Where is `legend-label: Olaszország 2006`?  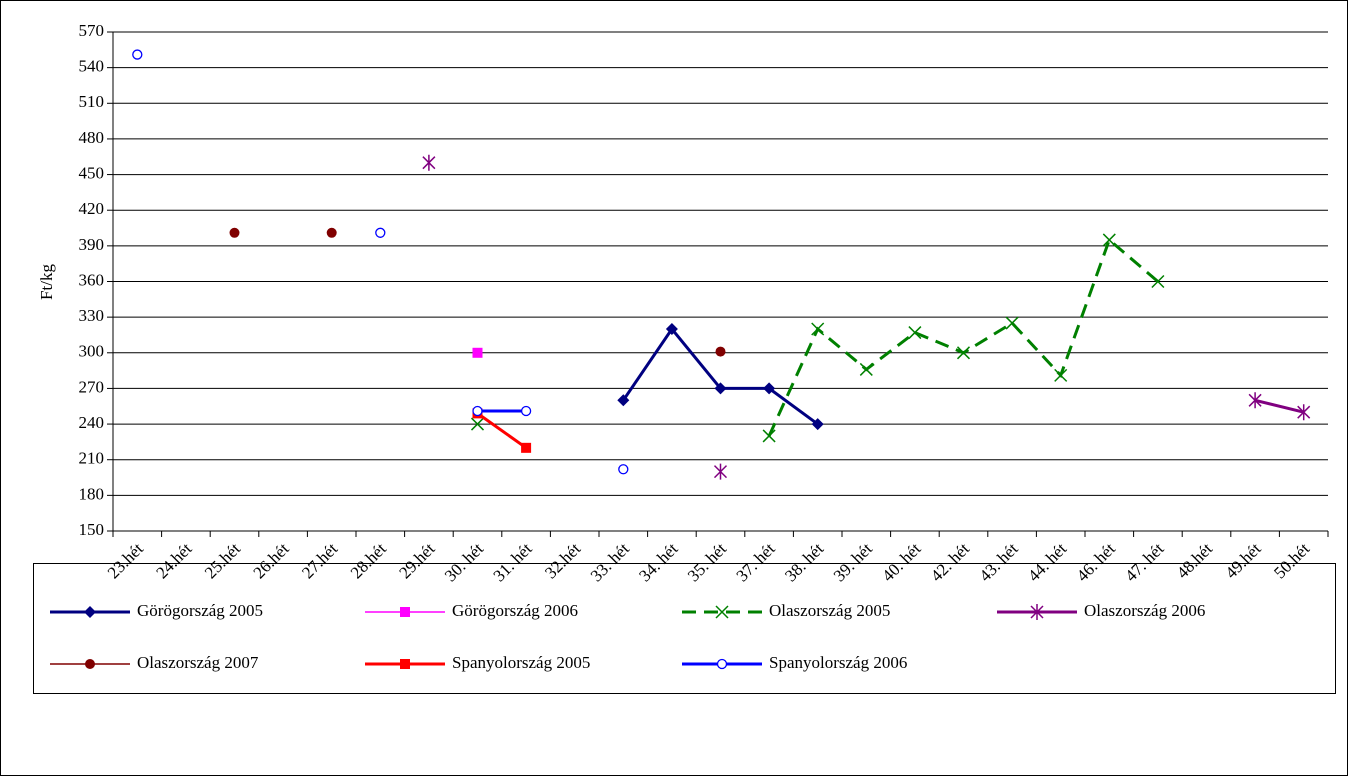 legend-label: Olaszország 2006 is located at coordinates (1144, 610).